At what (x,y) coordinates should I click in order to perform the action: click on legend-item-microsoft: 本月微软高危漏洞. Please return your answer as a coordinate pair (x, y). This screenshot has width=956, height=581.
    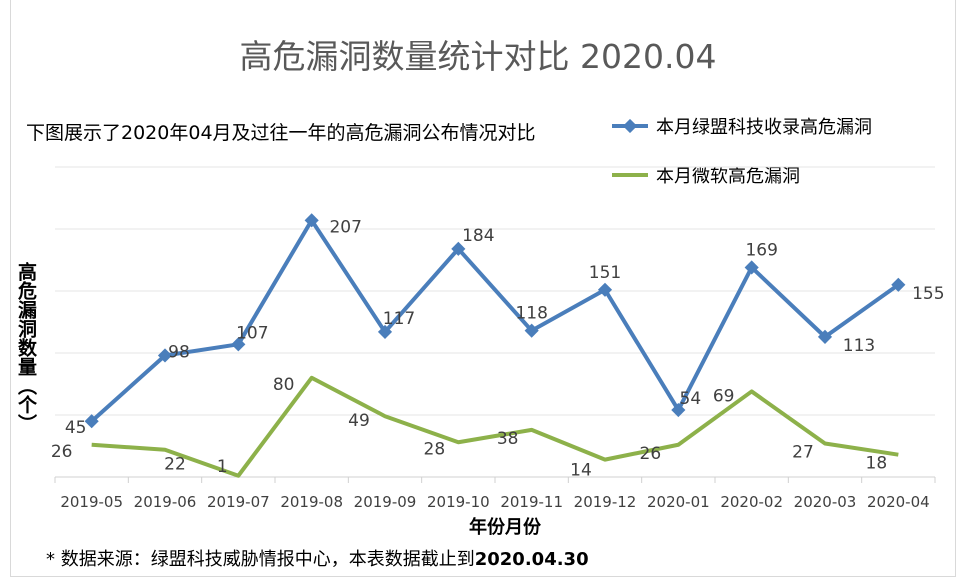
    Looking at the image, I should click on (706, 175).